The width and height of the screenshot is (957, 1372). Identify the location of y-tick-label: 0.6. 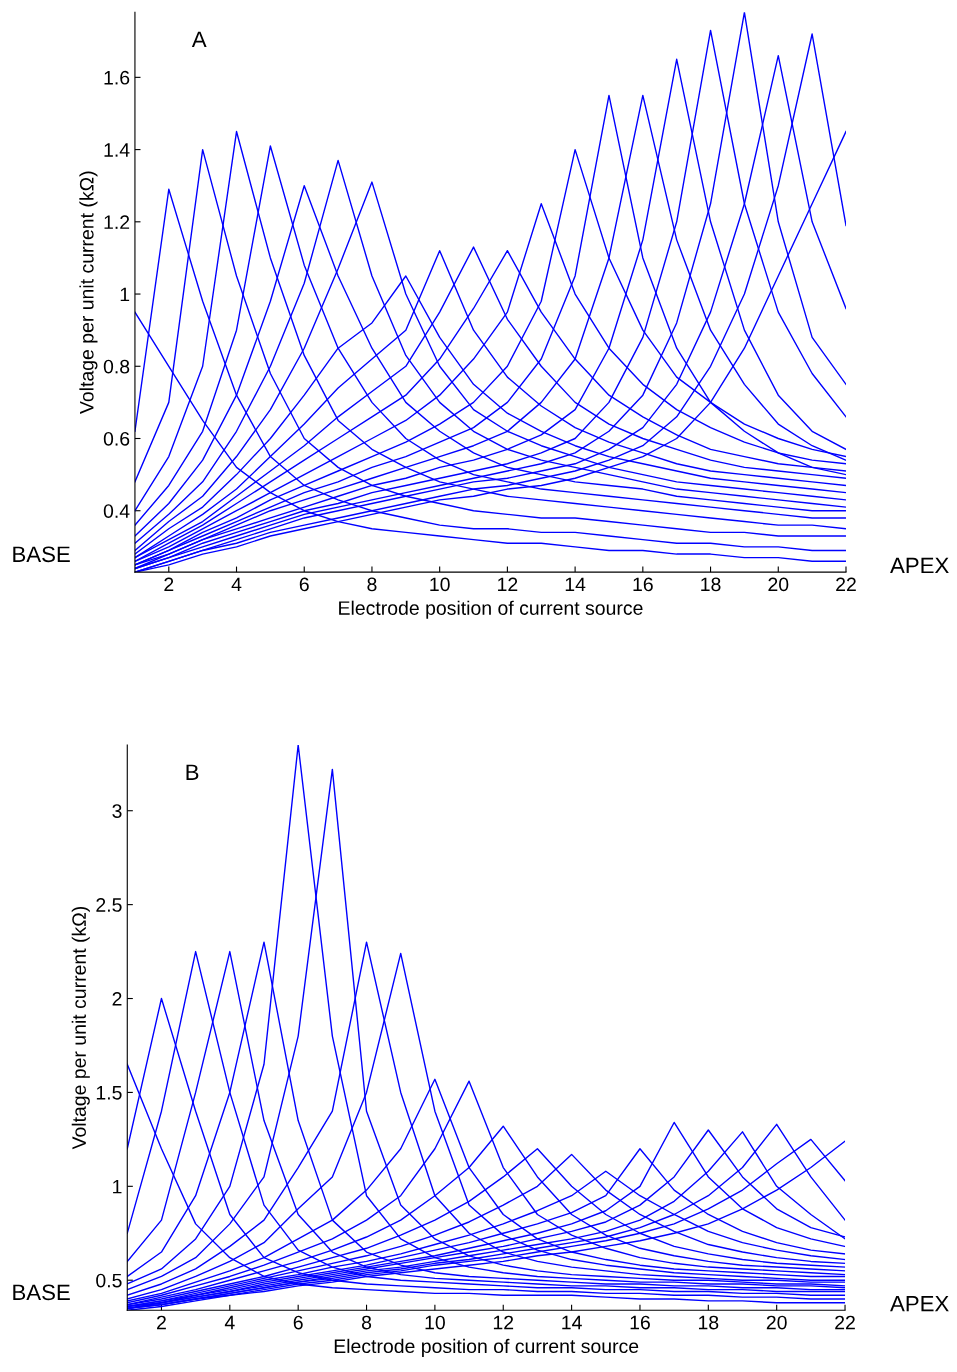
(116, 438).